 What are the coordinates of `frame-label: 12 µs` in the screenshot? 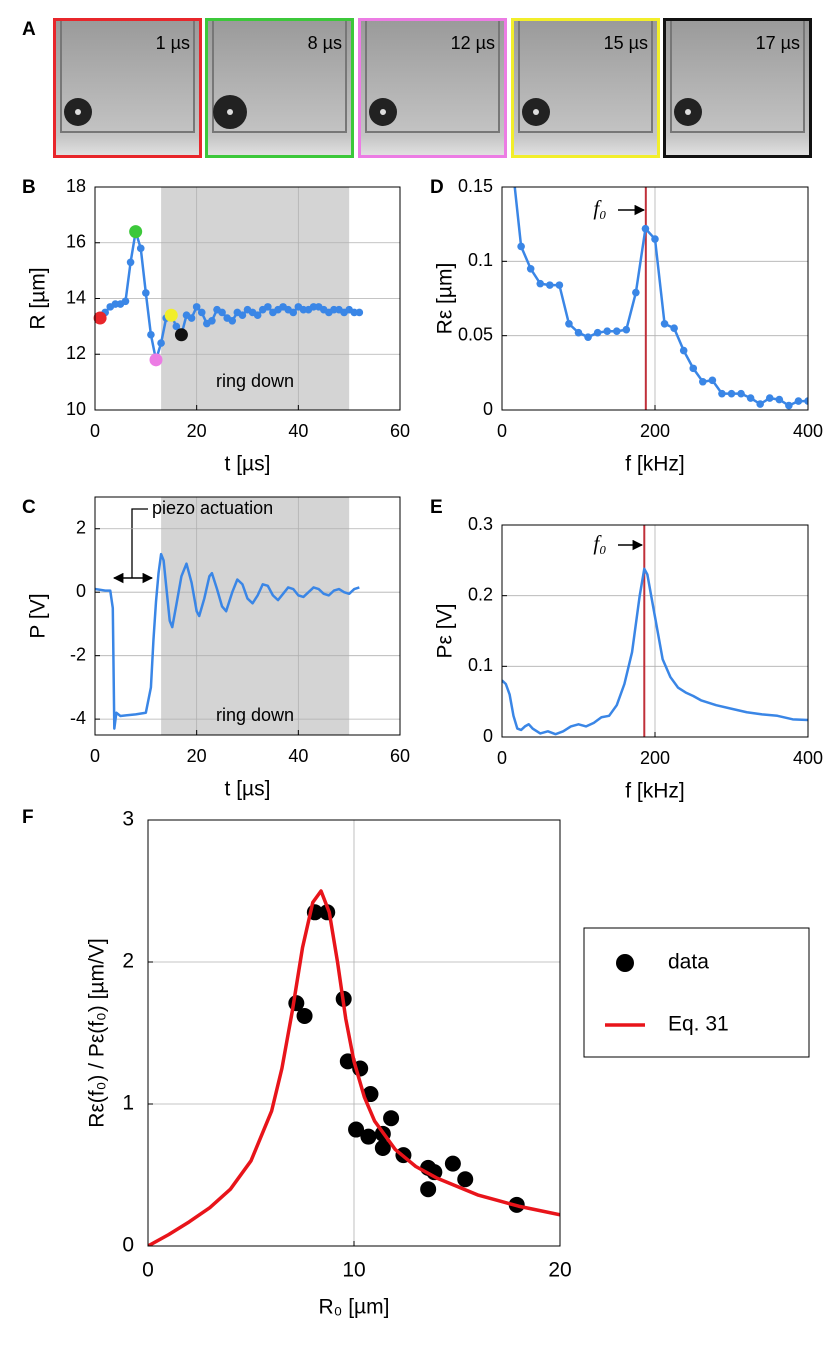 It's located at (473, 43).